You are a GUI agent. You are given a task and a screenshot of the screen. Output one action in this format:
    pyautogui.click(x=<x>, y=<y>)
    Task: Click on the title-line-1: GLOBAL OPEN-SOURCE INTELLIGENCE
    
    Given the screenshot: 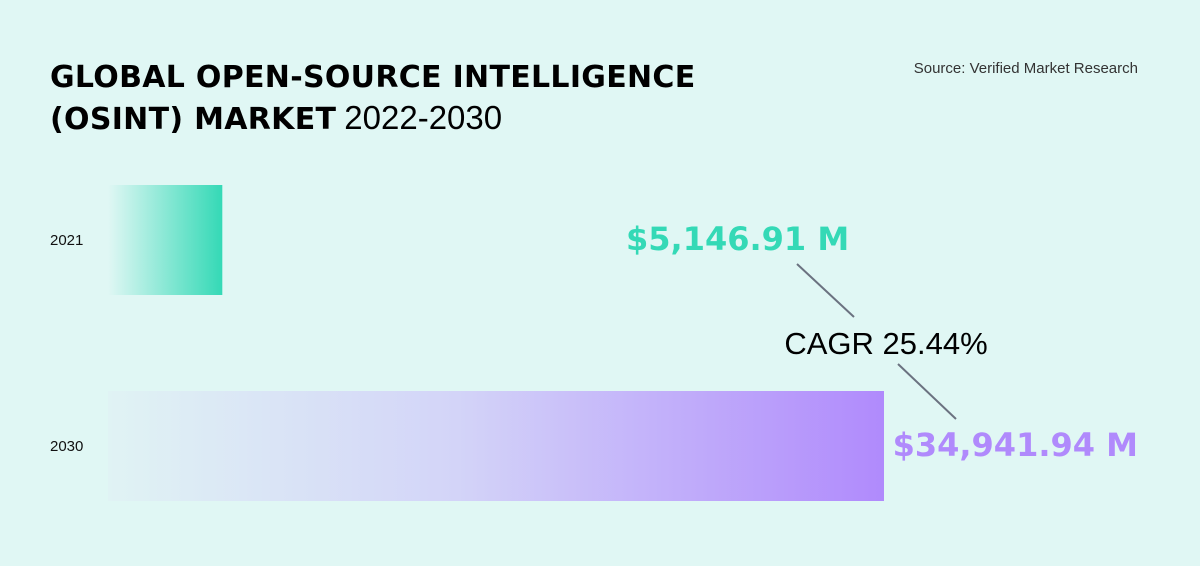 What is the action you would take?
    pyautogui.click(x=373, y=77)
    